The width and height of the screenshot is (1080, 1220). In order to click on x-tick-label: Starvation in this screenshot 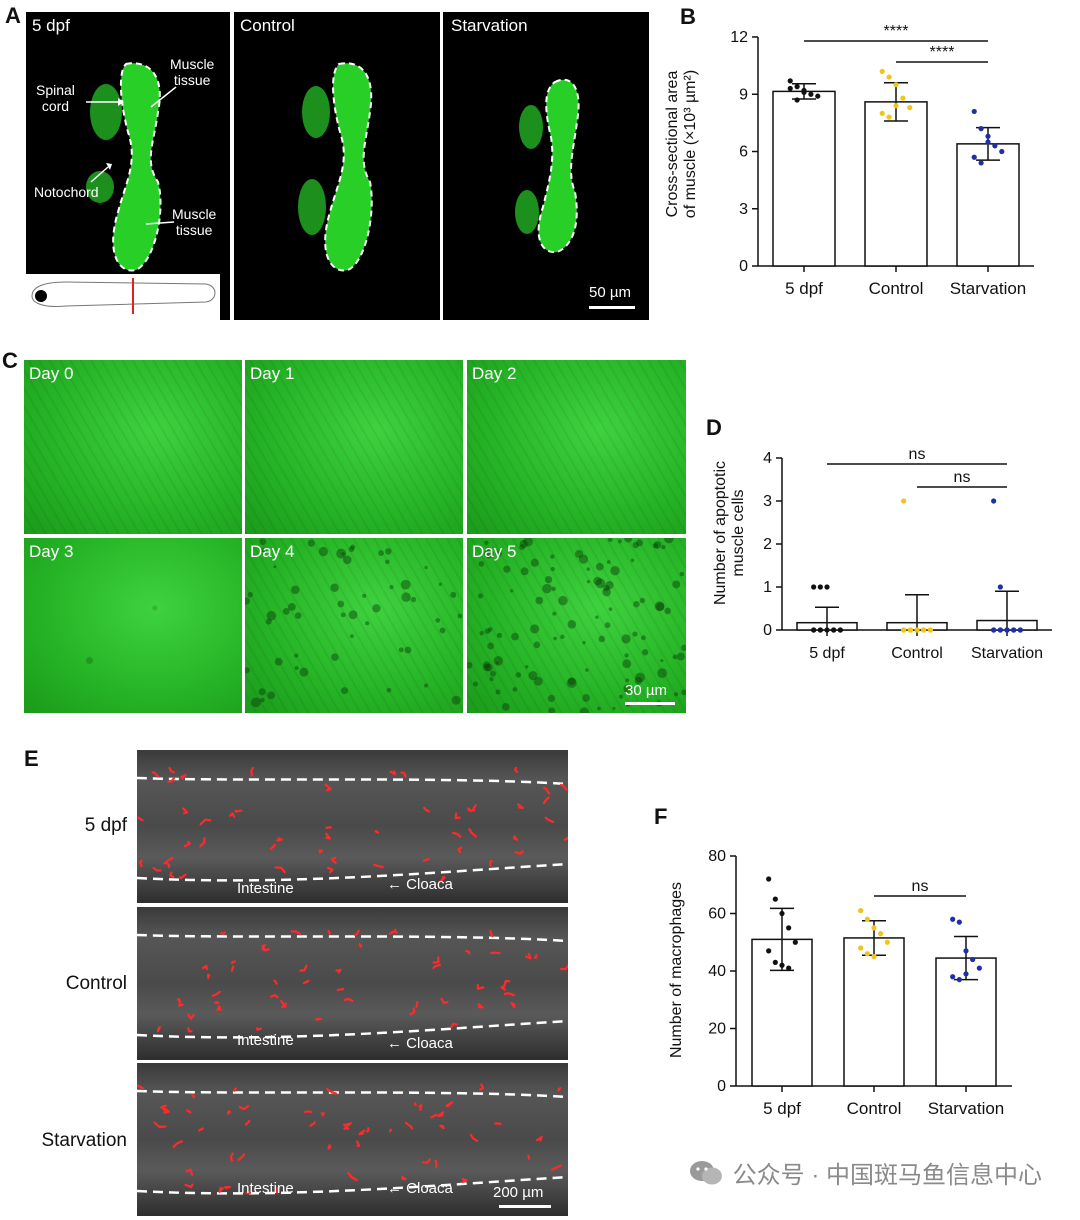, I will do `click(988, 288)`.